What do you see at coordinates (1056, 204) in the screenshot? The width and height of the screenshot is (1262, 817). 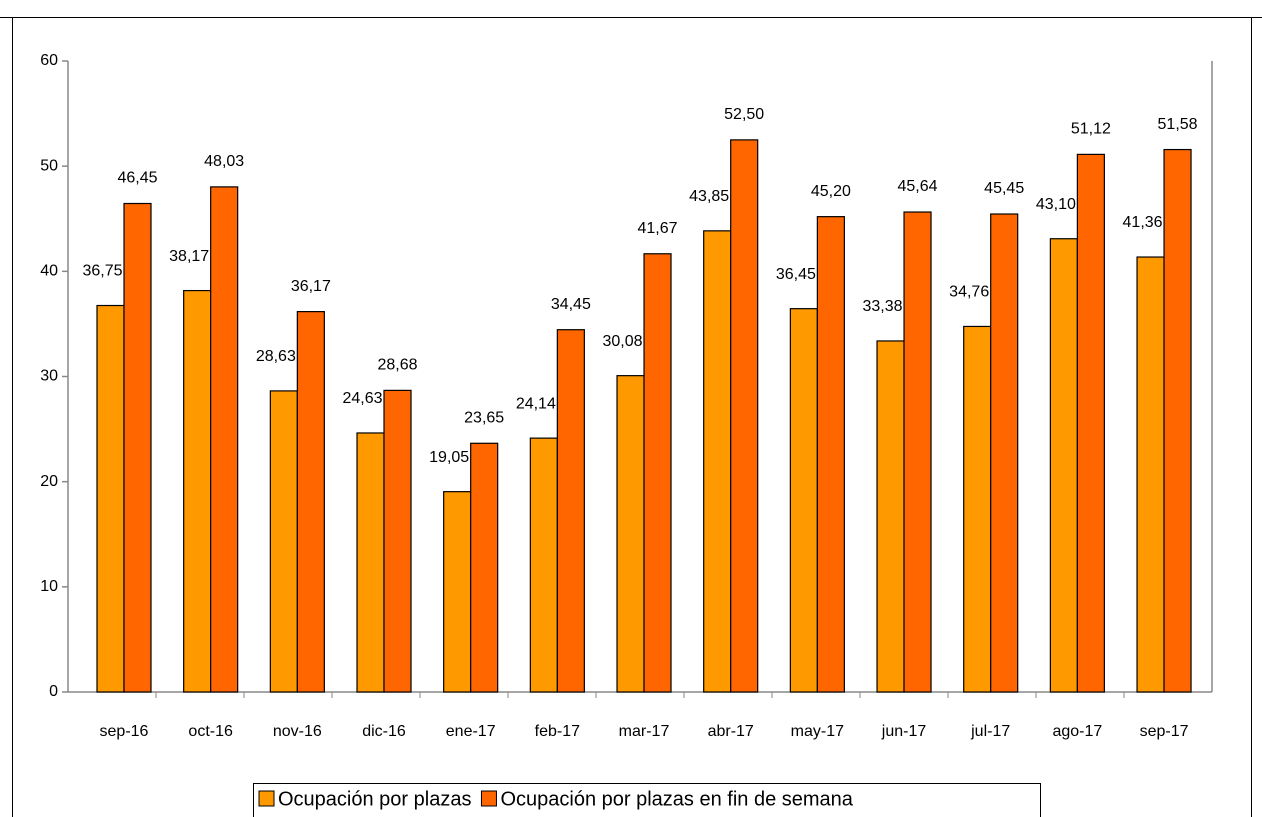 I see `value-label: 43,10` at bounding box center [1056, 204].